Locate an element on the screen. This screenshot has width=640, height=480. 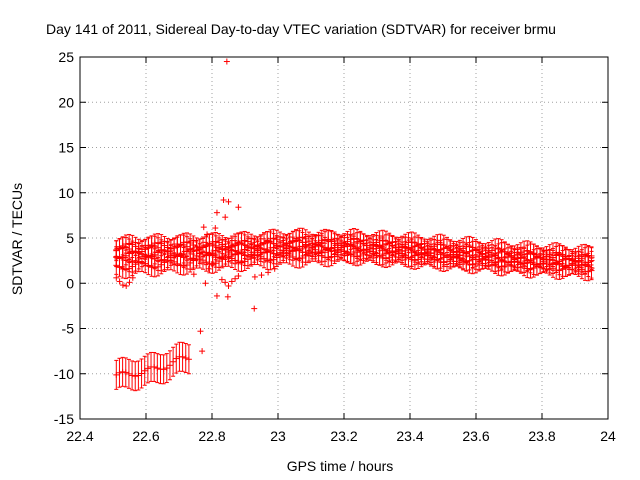
x-tick-label: 23.2 is located at coordinates (343, 436).